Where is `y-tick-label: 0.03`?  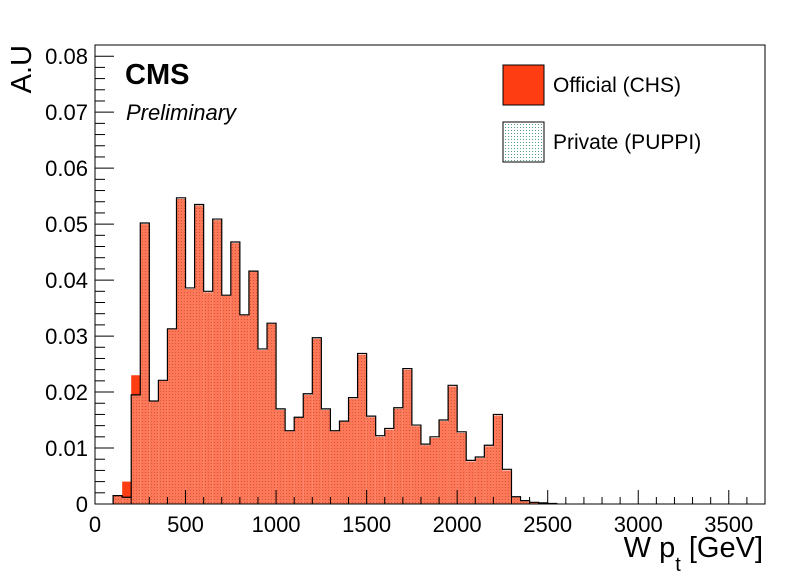
y-tick-label: 0.03 is located at coordinates (66, 336).